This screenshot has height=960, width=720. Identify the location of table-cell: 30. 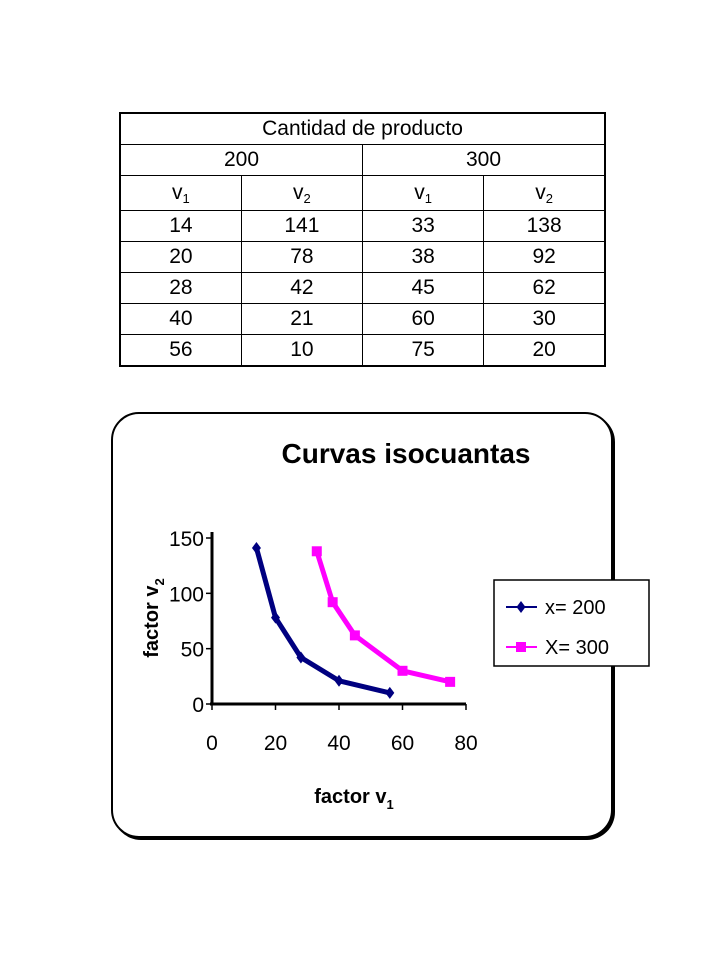
(544, 319).